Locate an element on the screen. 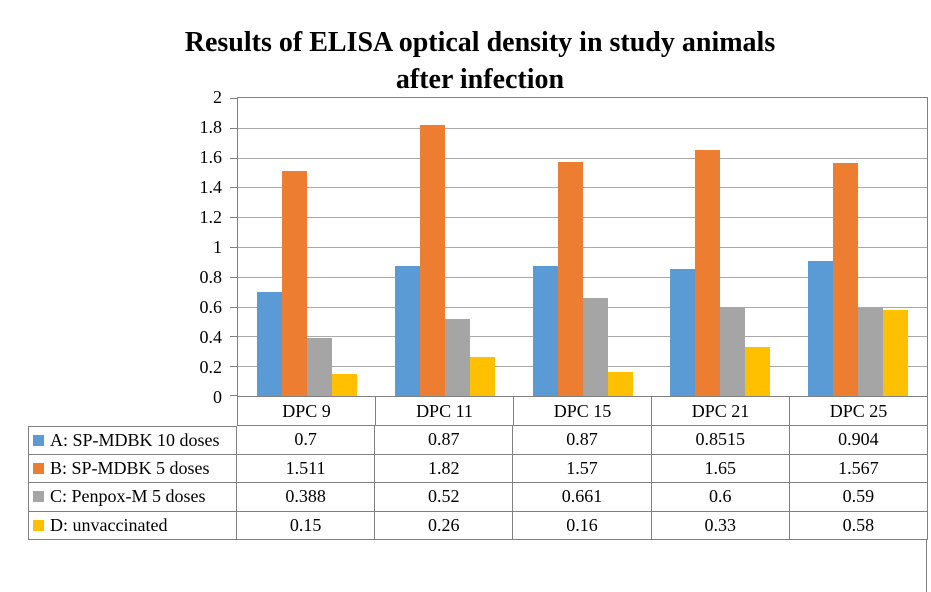 The image size is (931, 592). value-b-dpc-11: 1.82 is located at coordinates (444, 468).